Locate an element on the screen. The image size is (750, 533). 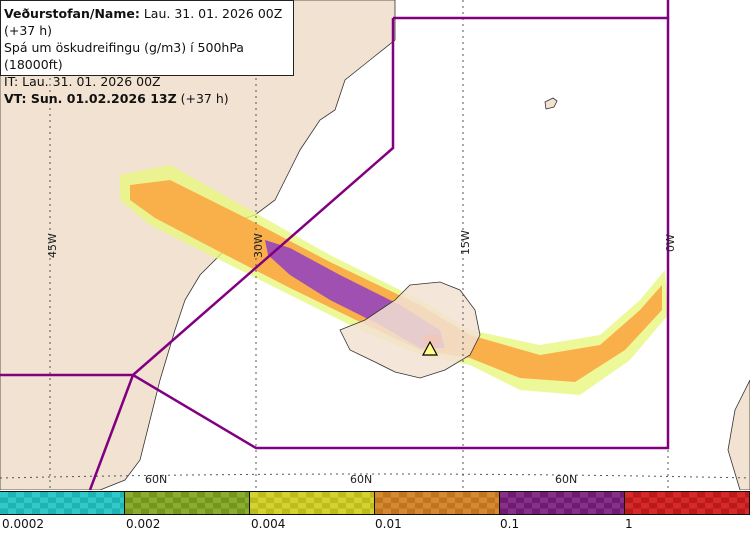
lon-label-45w: 45W is located at coordinates (52, 245).